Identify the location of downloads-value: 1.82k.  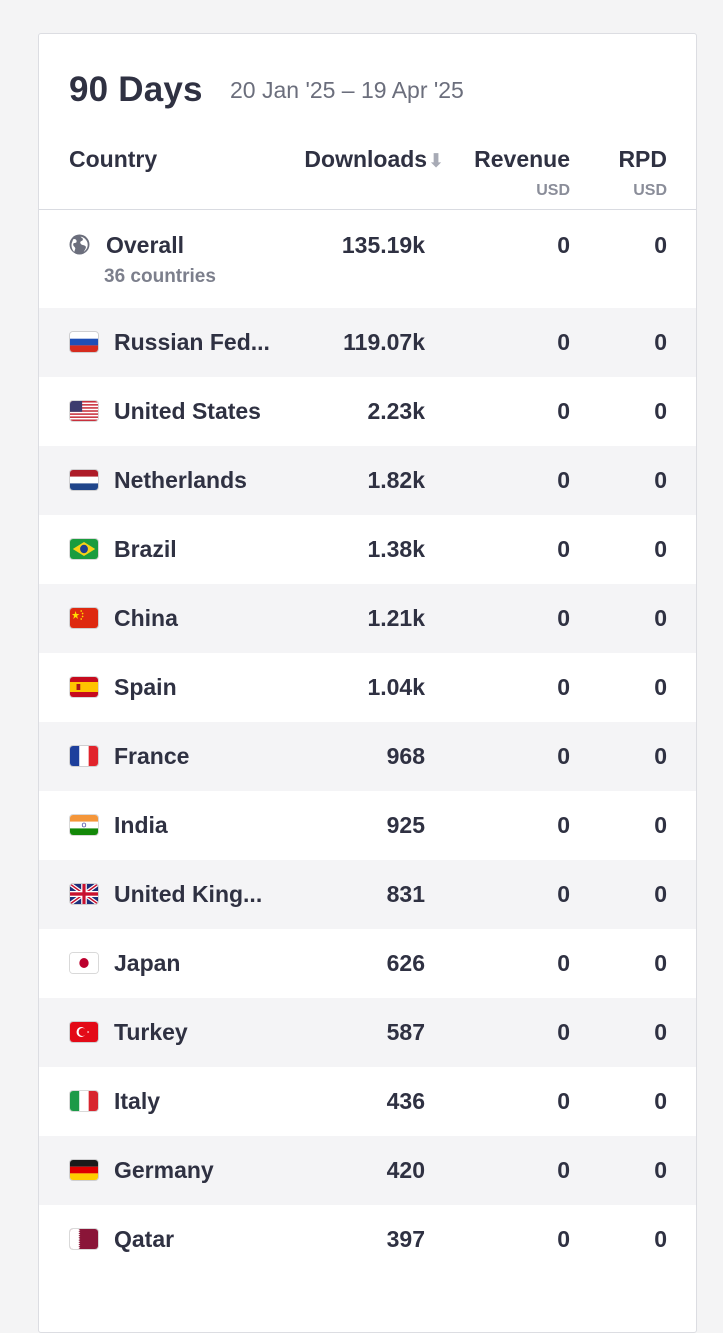
(396, 480).